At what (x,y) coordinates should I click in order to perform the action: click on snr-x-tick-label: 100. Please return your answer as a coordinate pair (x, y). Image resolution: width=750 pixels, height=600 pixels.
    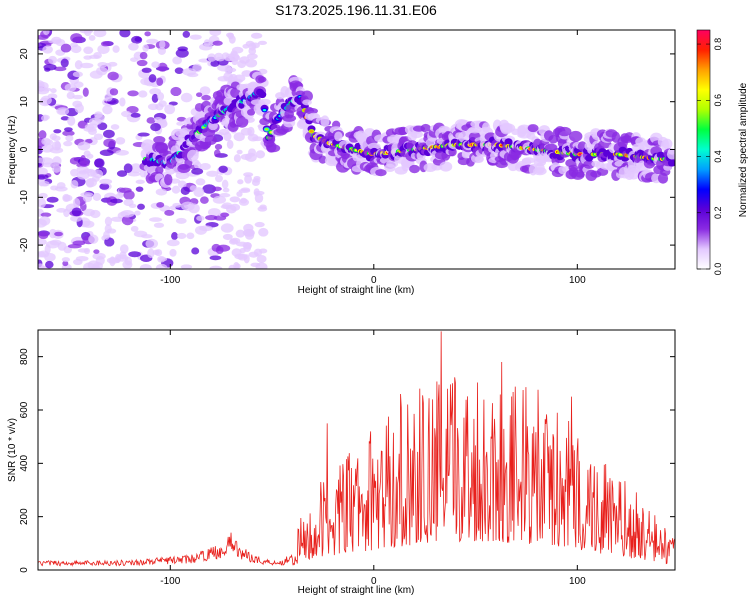
    Looking at the image, I should click on (577, 581).